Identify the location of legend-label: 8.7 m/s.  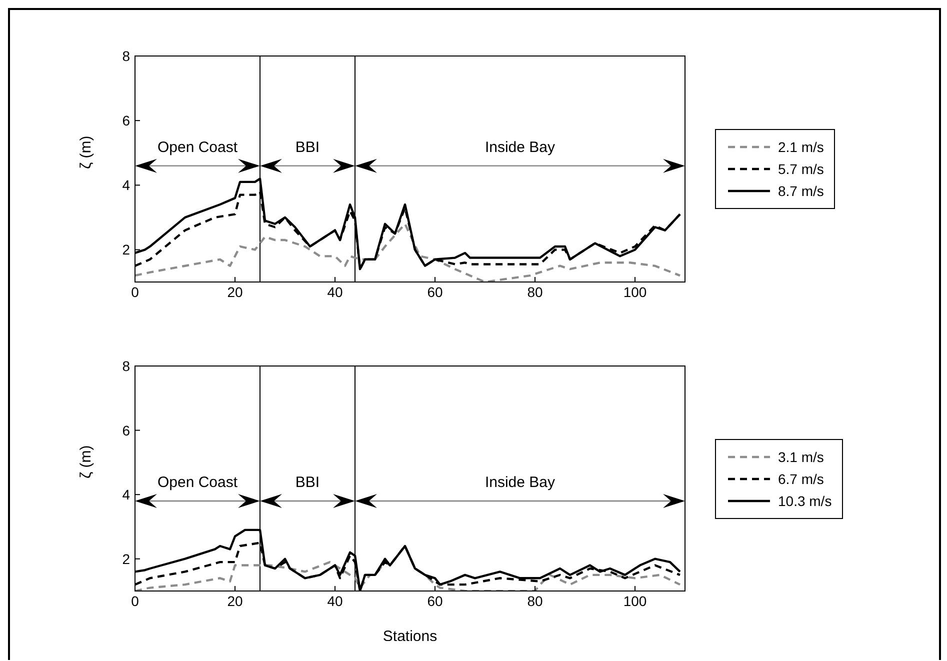
(801, 191).